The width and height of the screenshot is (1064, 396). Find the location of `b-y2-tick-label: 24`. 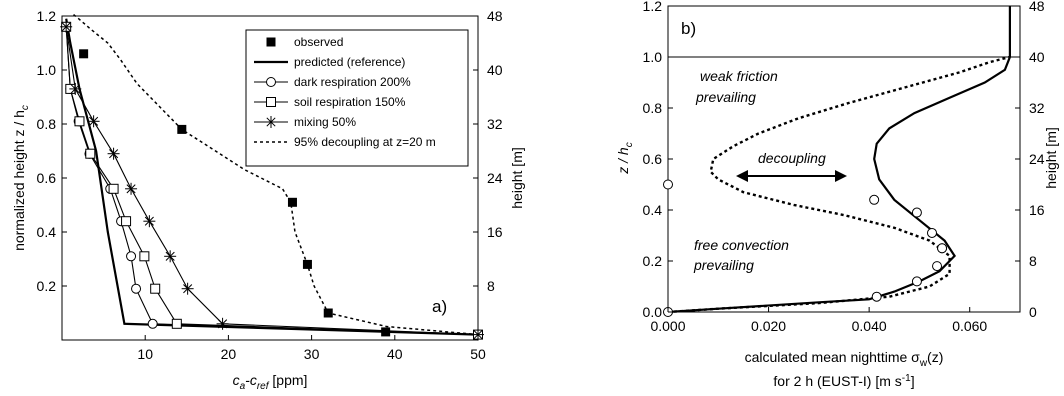

b-y2-tick-label: 24 is located at coordinates (1037, 159).